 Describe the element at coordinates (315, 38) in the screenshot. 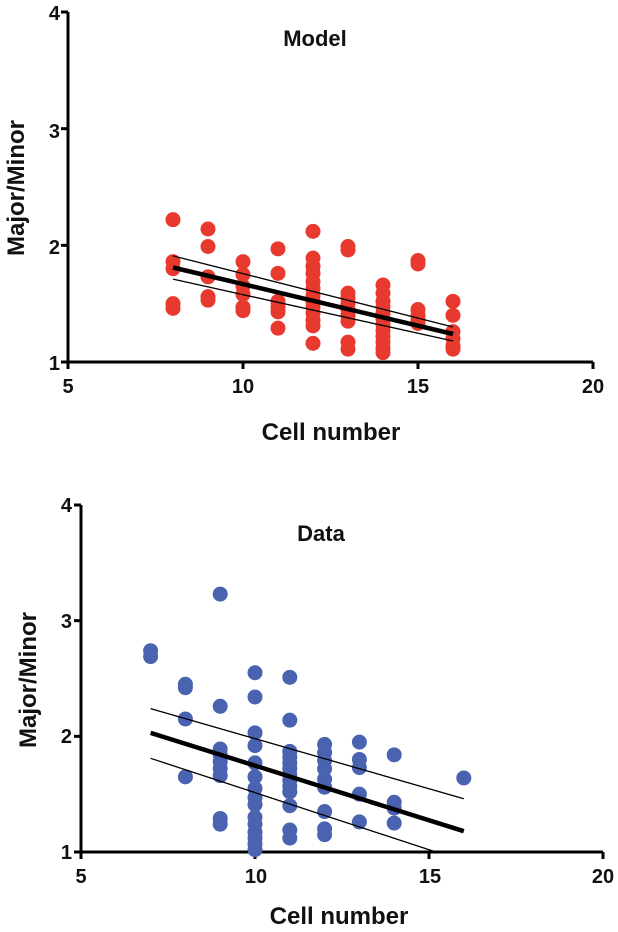

I see `chart-title: Model` at that location.